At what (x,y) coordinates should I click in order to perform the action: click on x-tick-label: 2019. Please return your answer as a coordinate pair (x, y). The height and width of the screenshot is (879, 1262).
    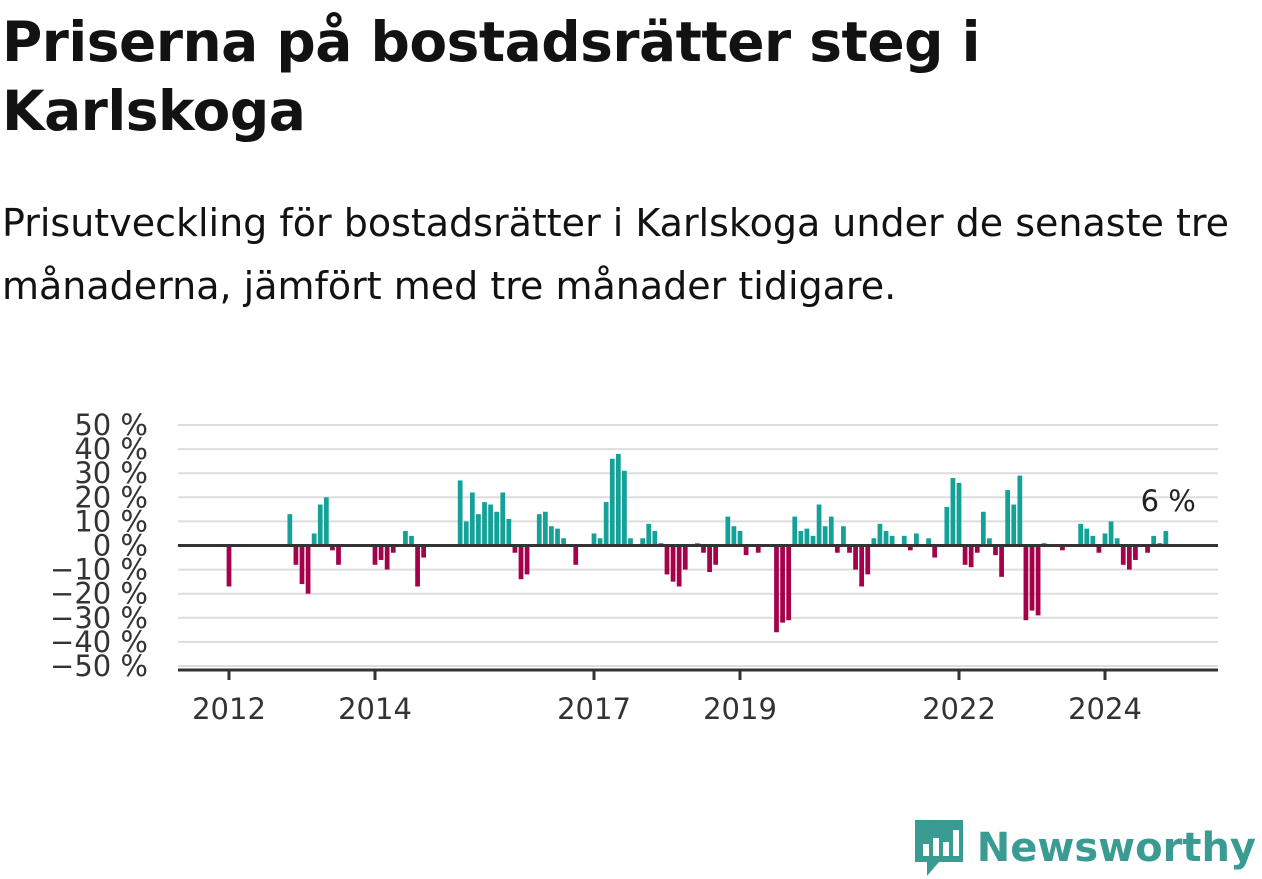
    Looking at the image, I should click on (740, 709).